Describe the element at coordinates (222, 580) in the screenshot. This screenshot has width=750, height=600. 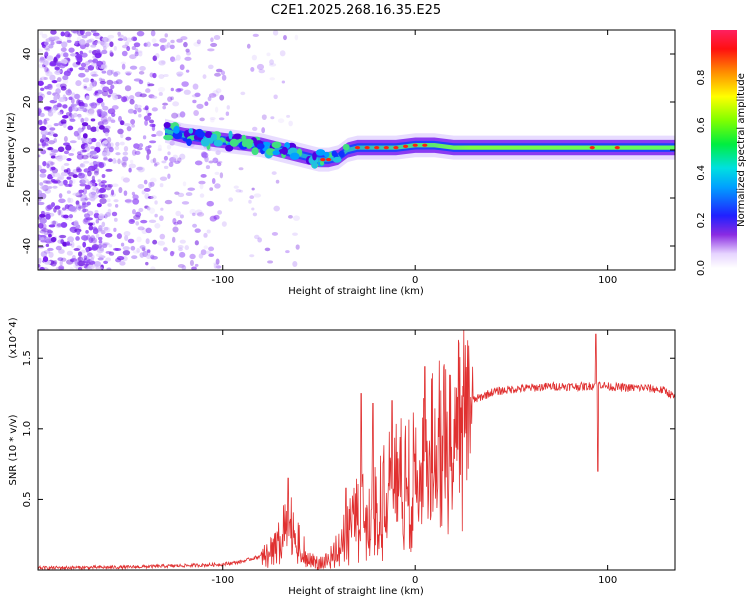
I see `x-tick-label: -100` at that location.